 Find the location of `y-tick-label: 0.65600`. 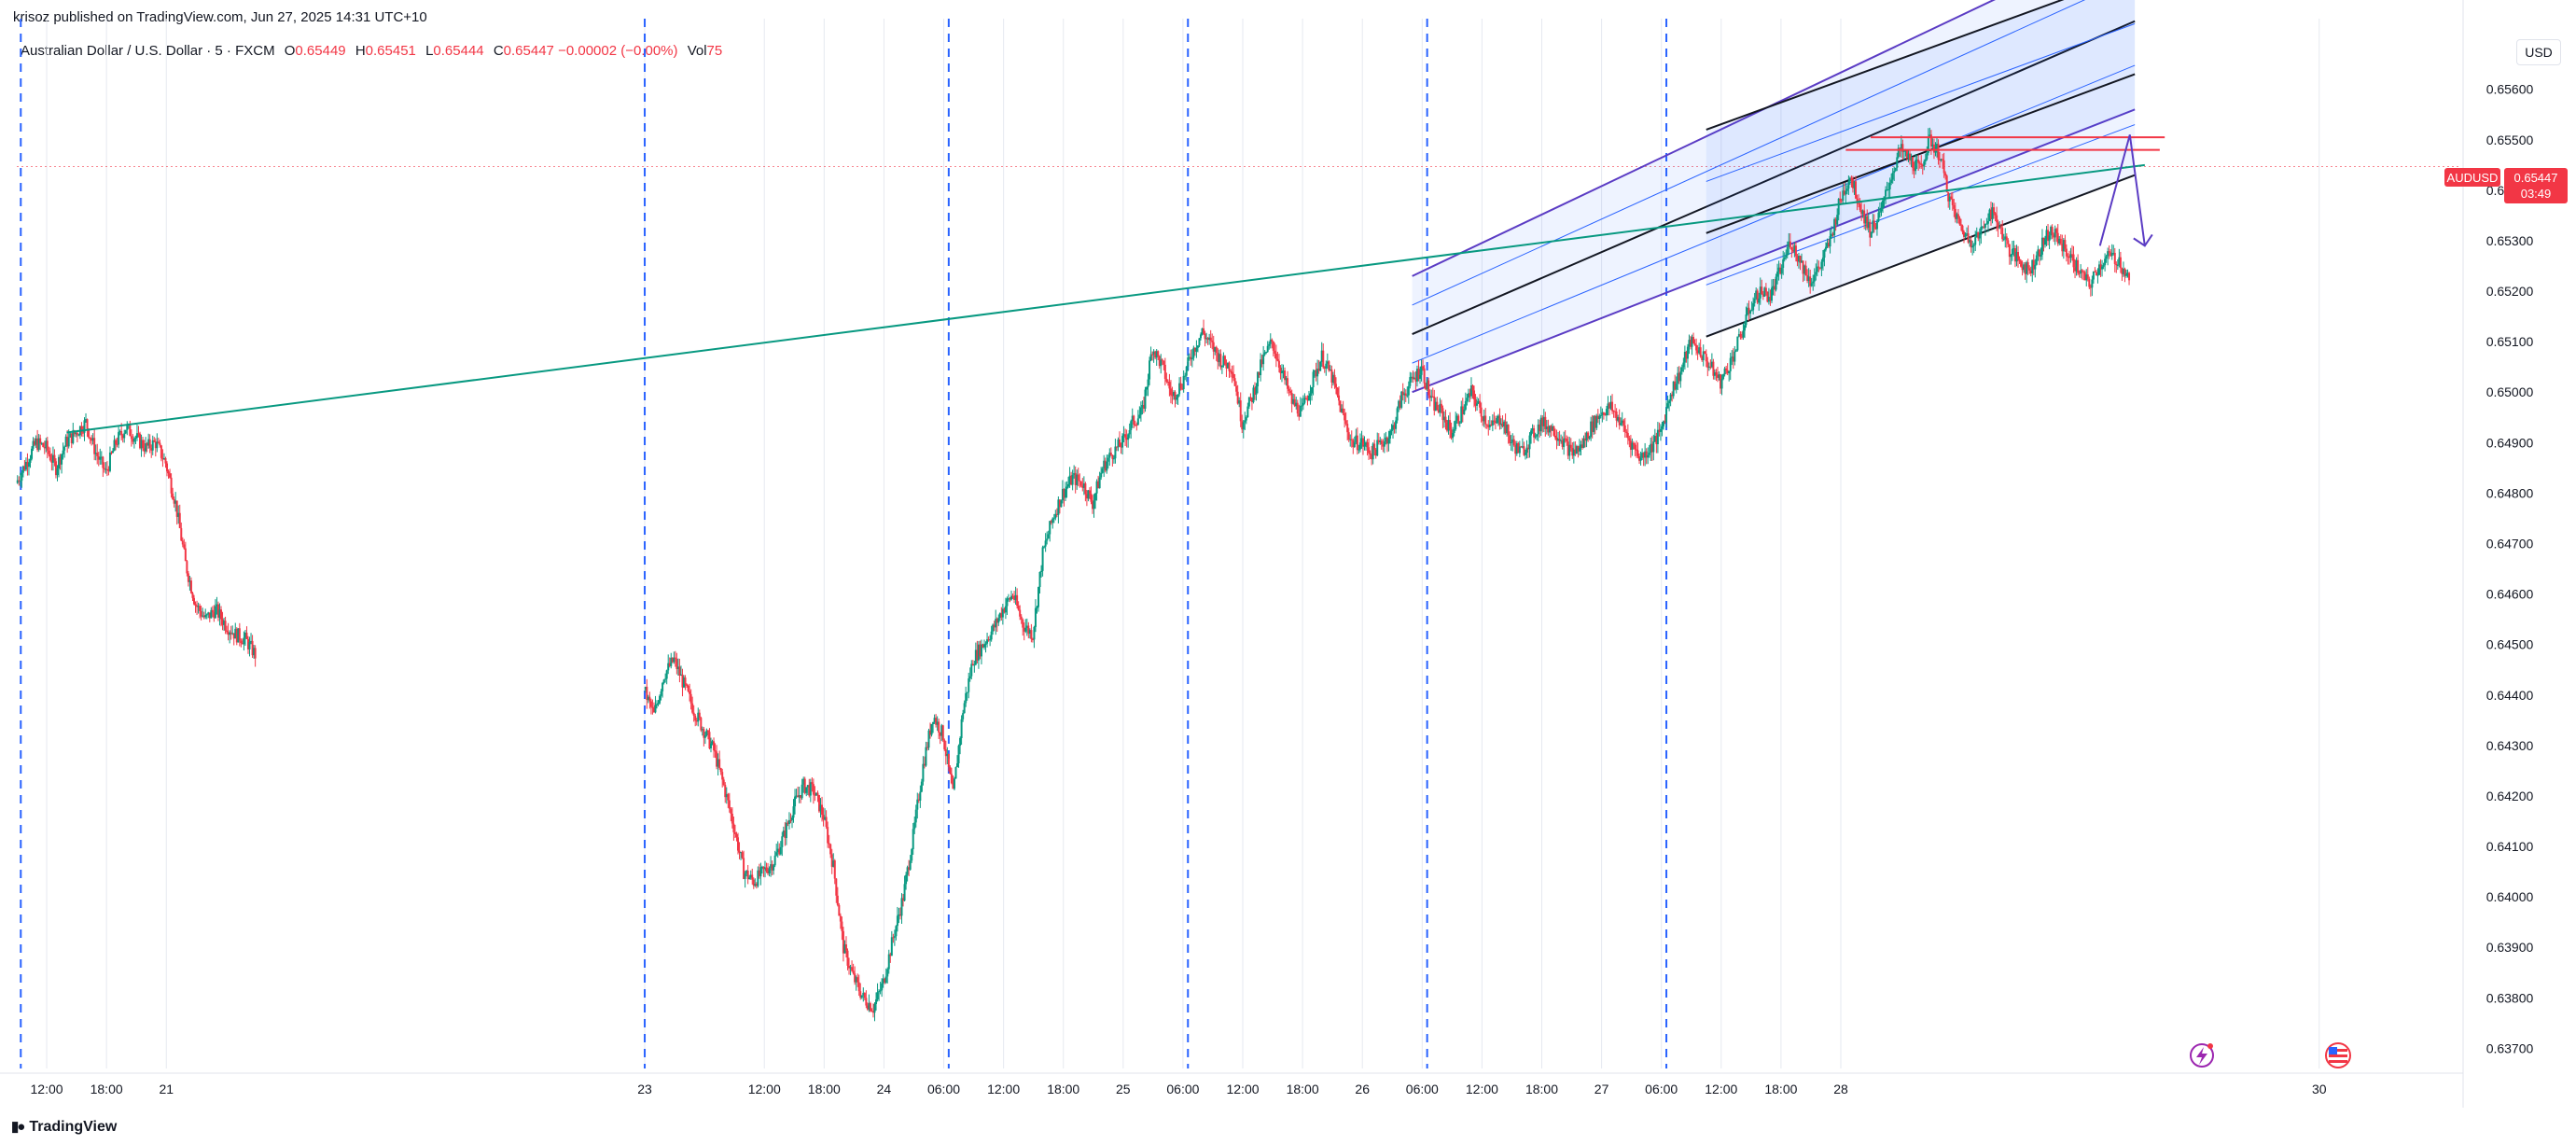

y-tick-label: 0.65600 is located at coordinates (2510, 90).